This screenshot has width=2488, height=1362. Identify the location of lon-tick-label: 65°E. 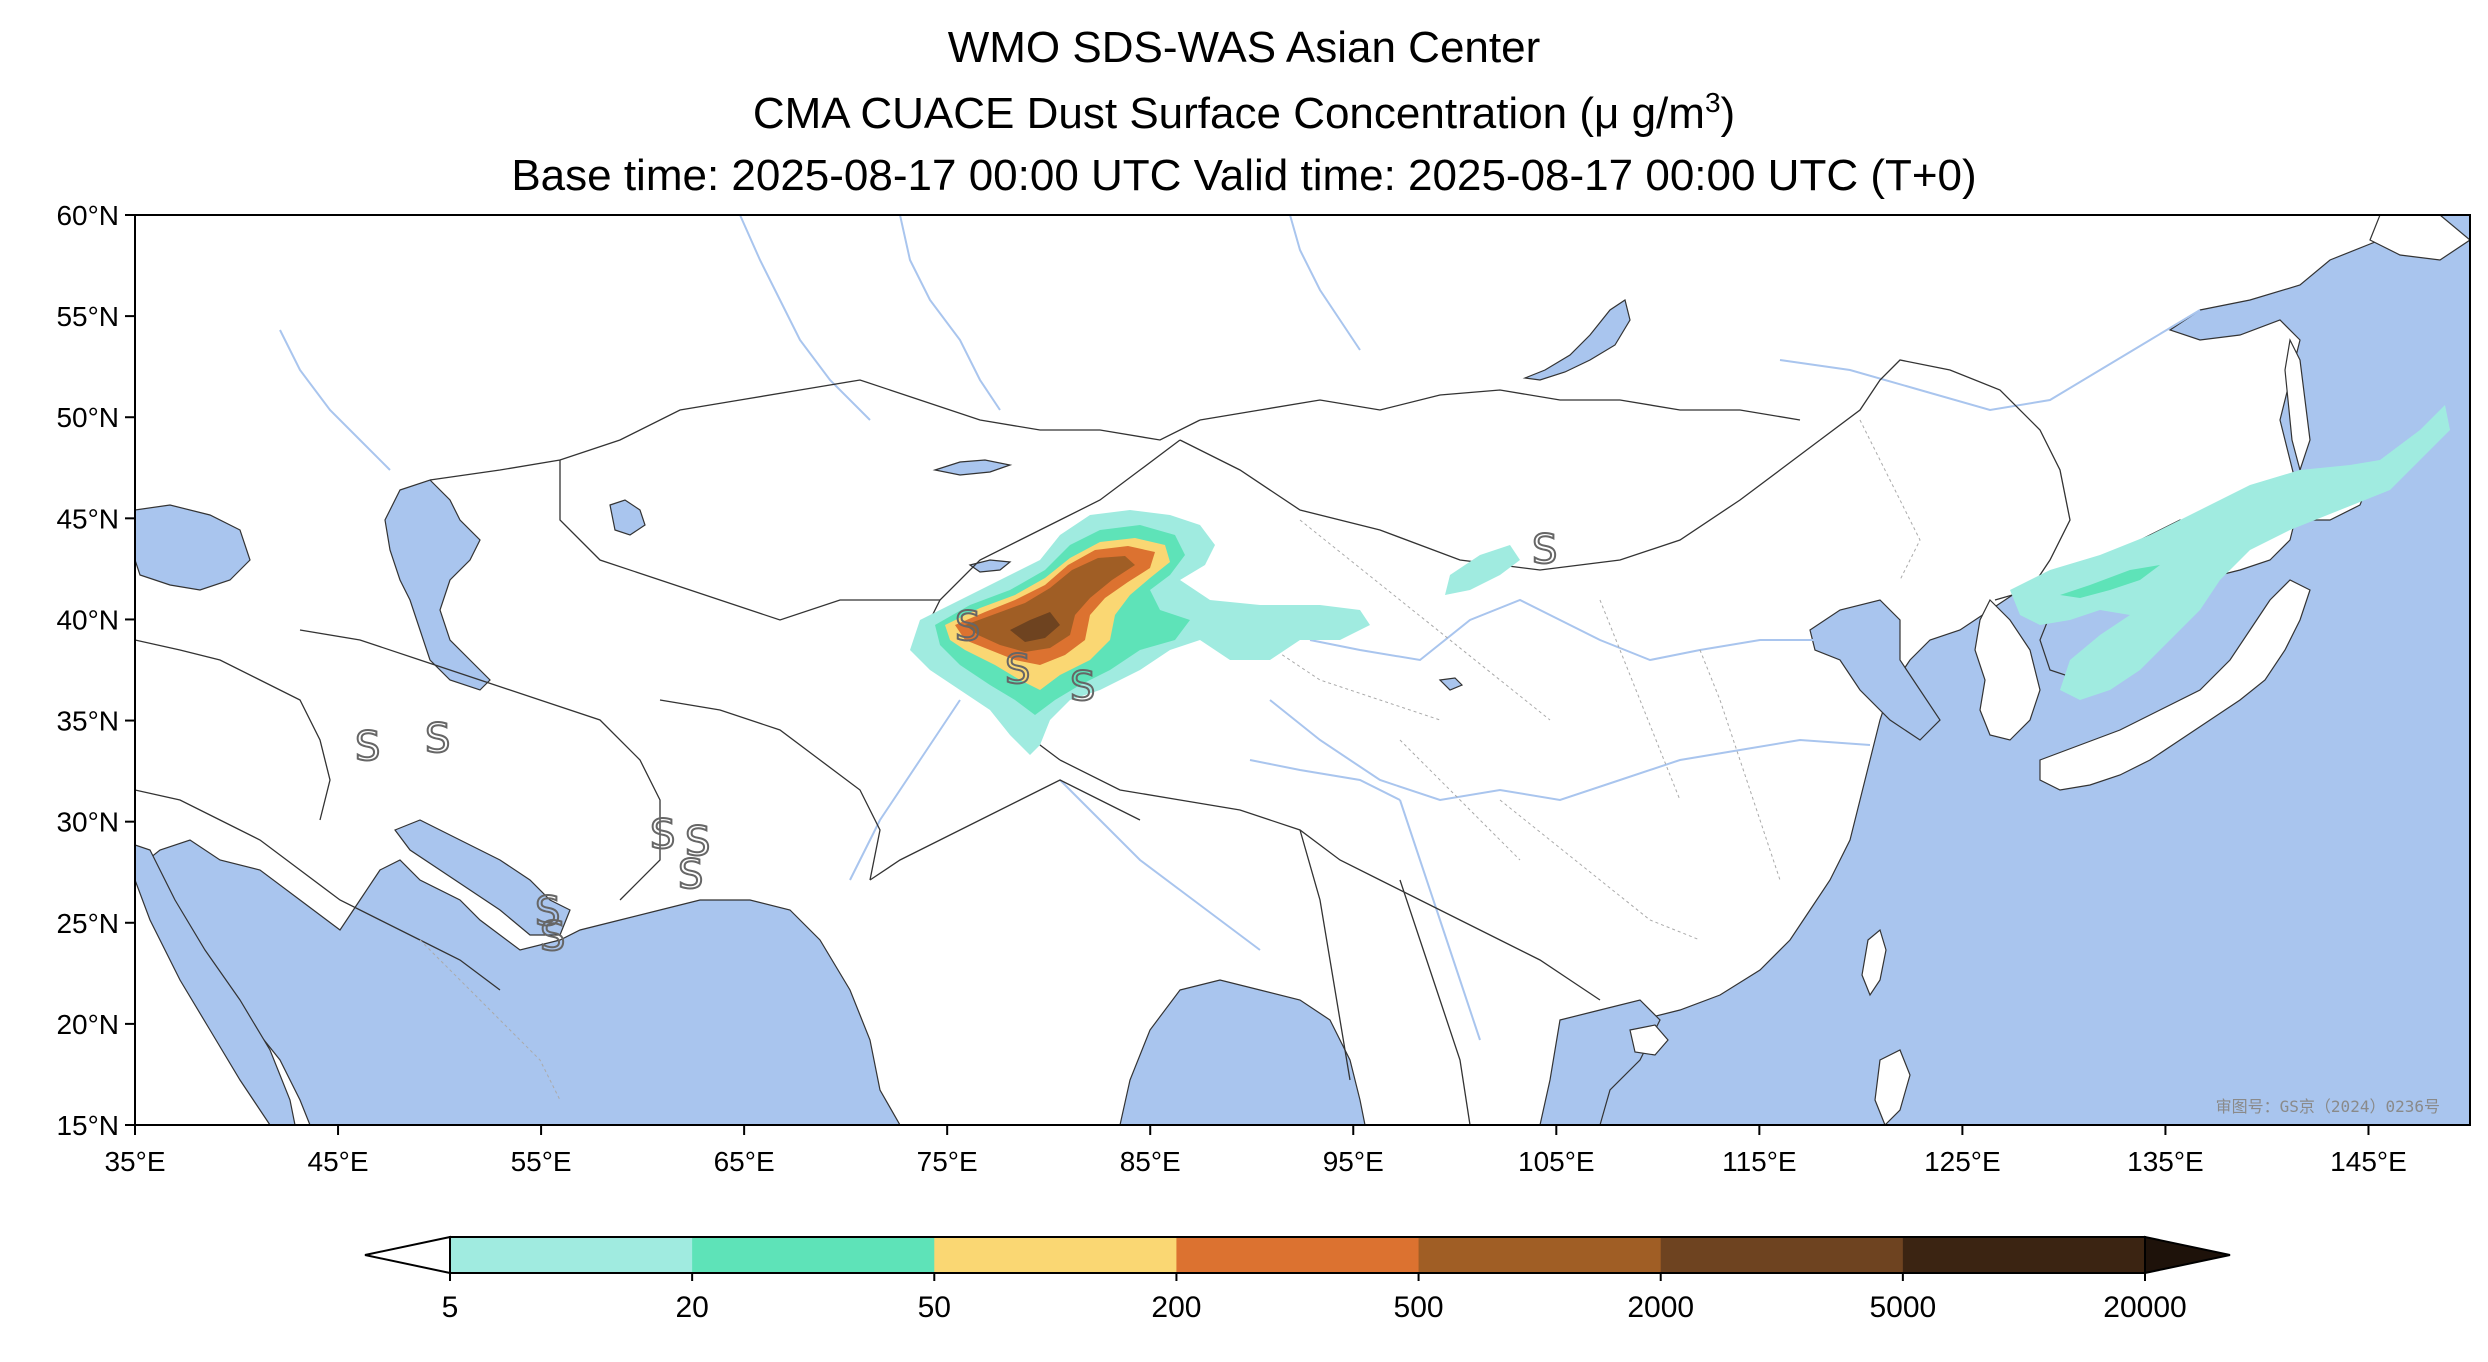
(744, 1161).